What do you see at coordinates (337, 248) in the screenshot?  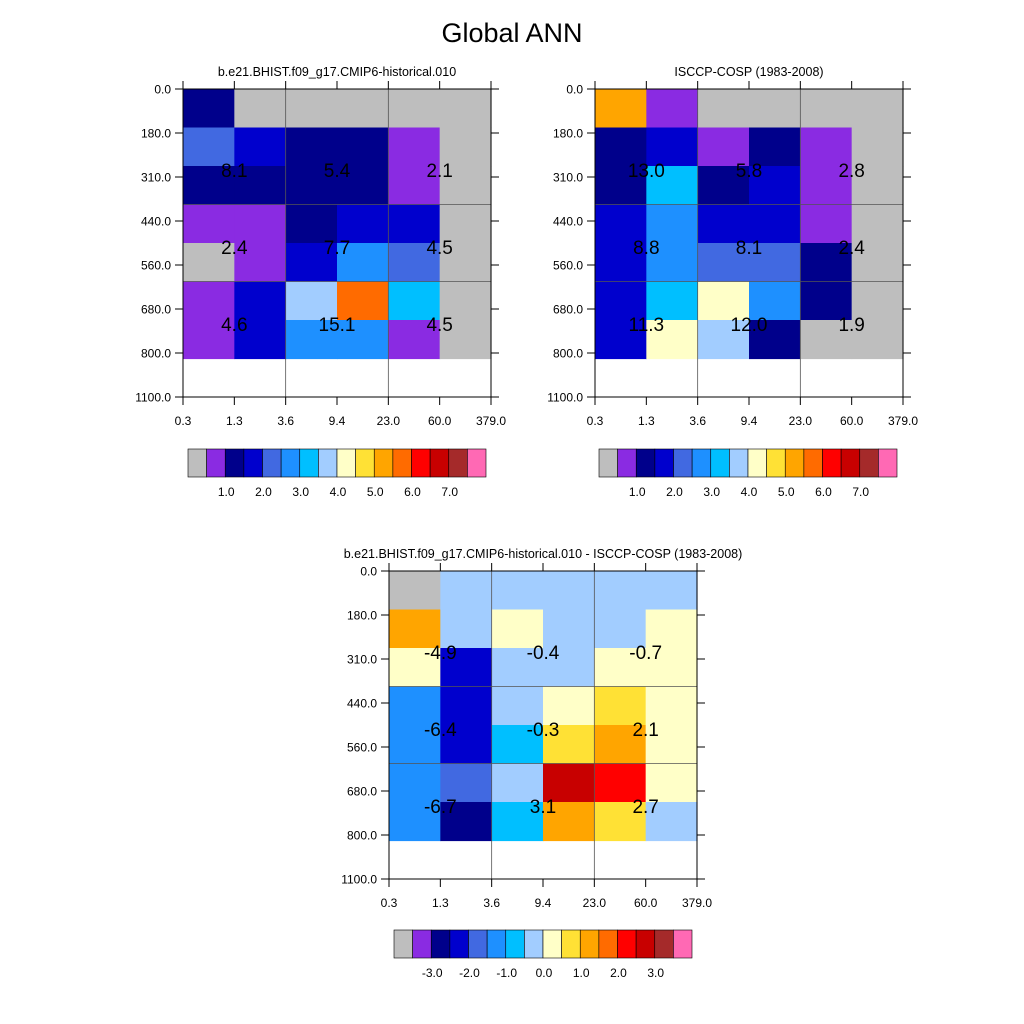 I see `cell-value-label: 7.7` at bounding box center [337, 248].